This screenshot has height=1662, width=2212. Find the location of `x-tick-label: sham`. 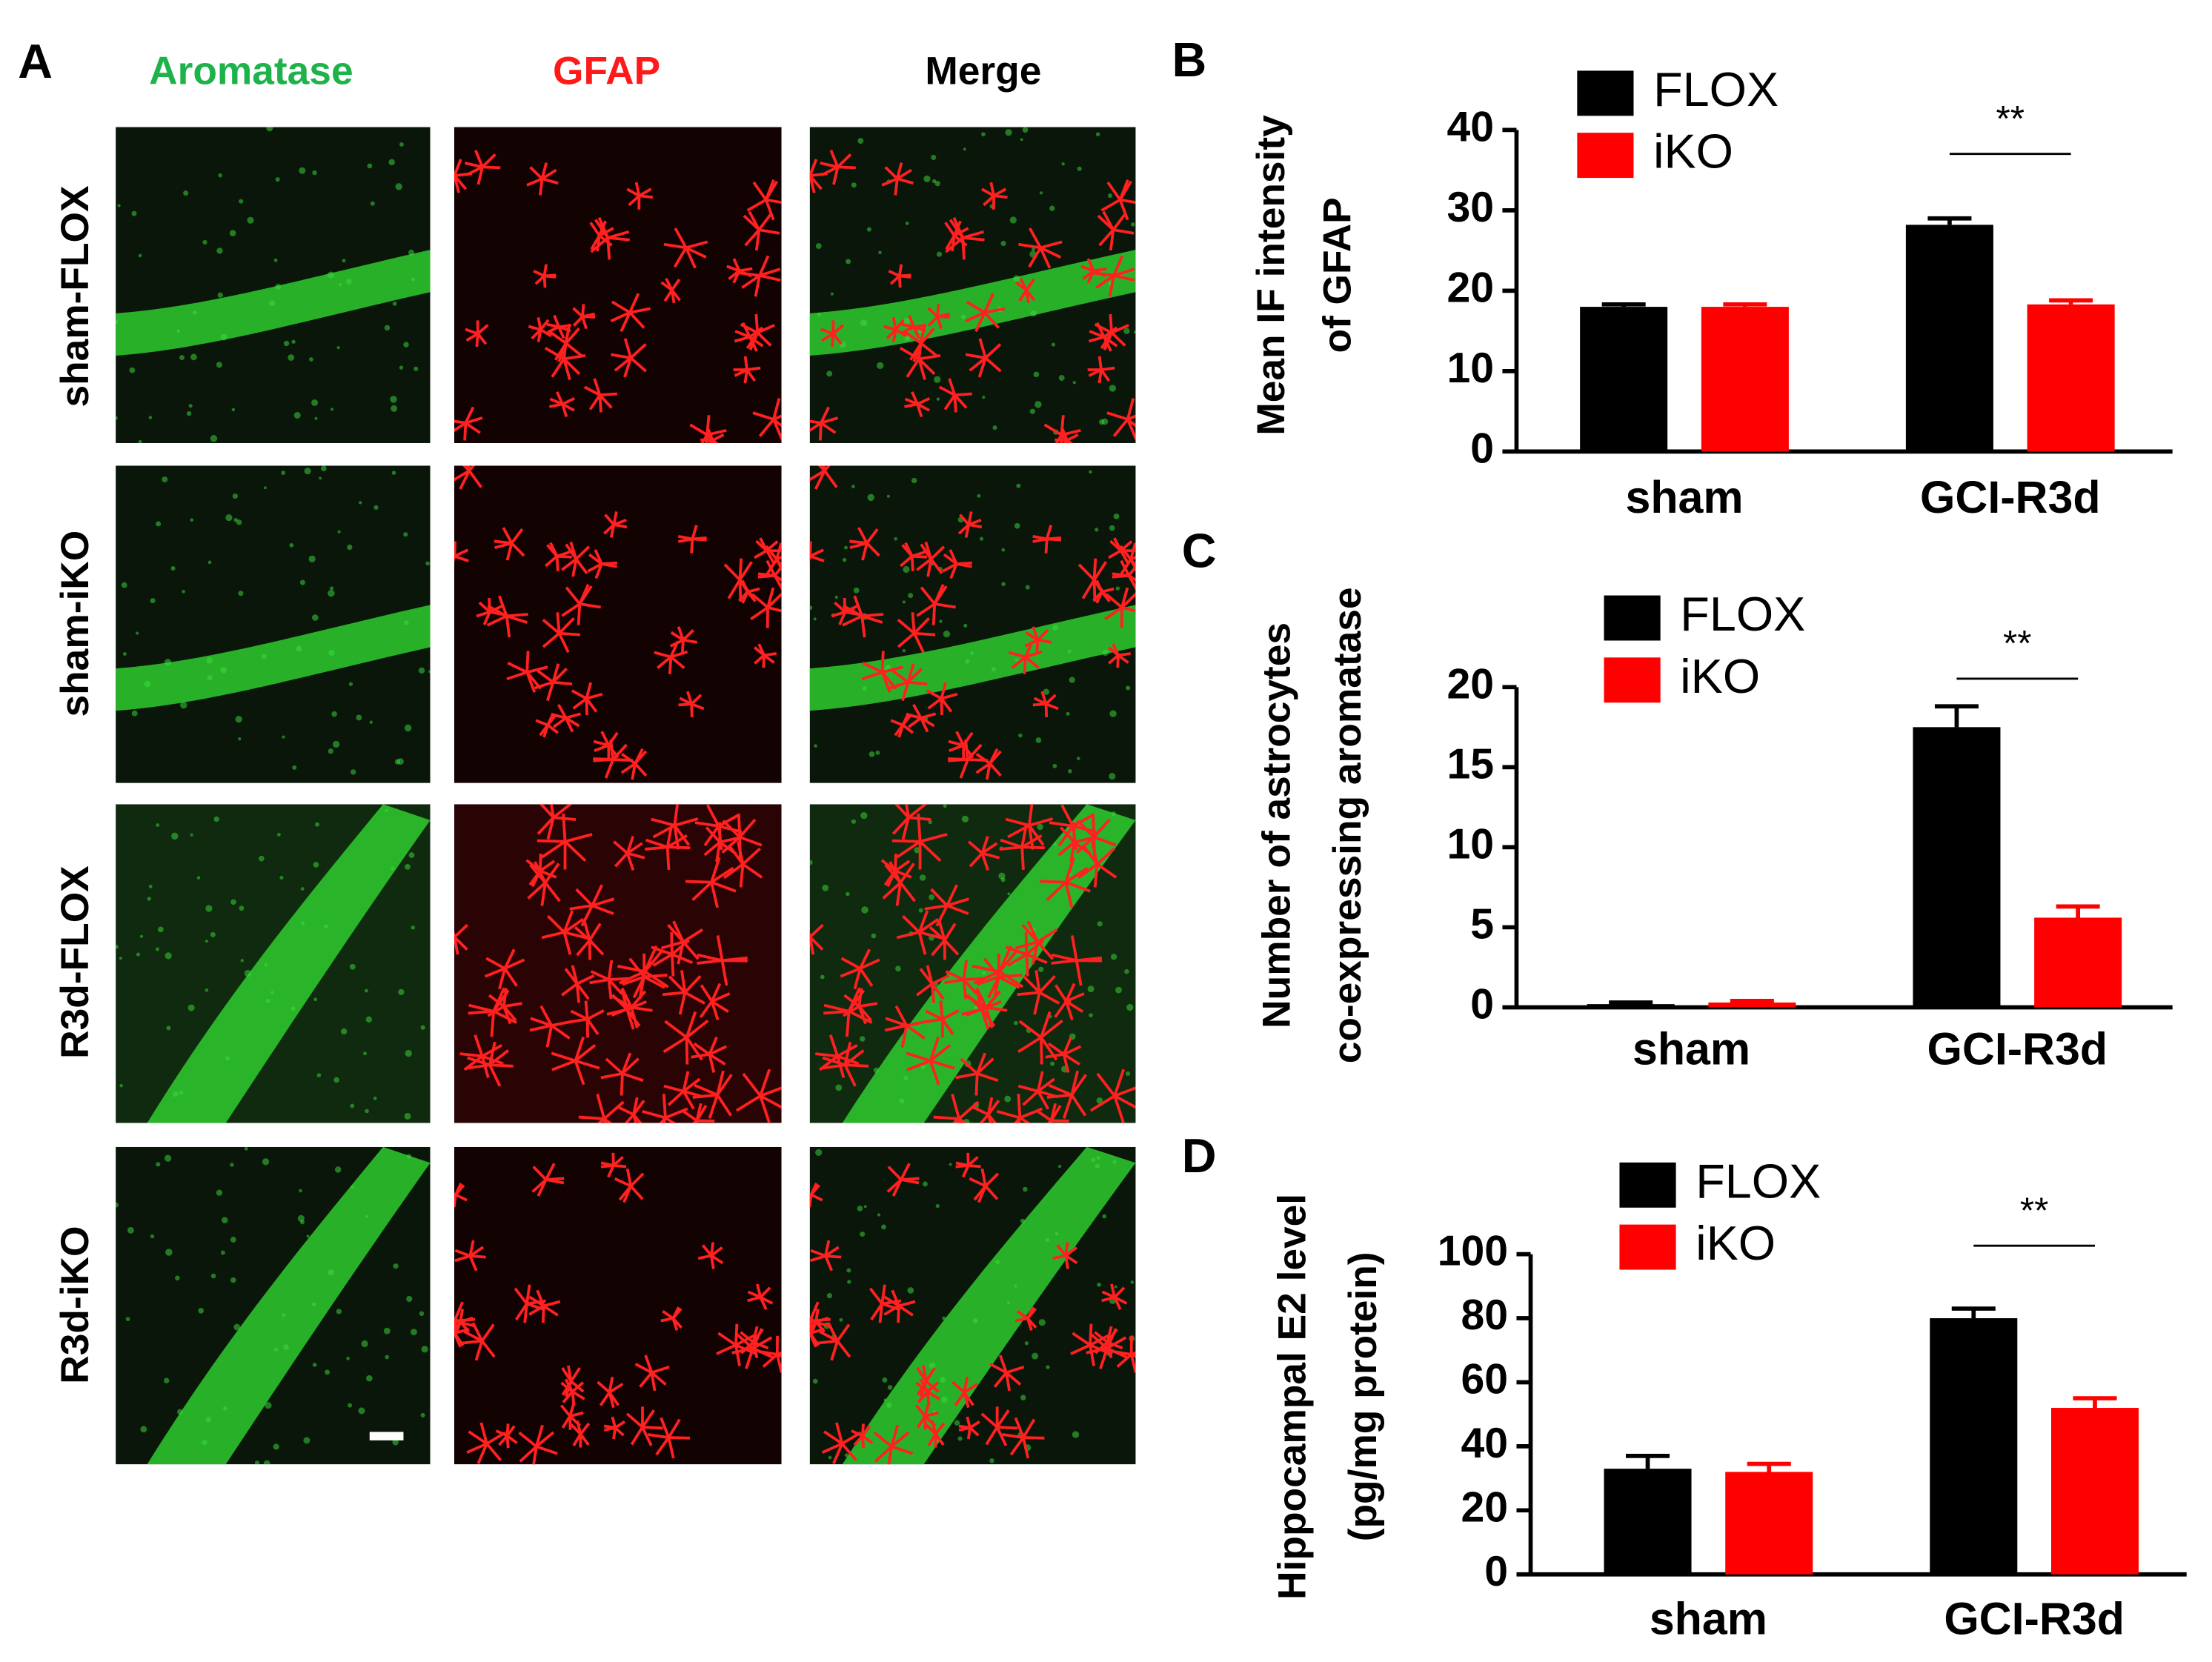

x-tick-label: sham is located at coordinates (1684, 497).